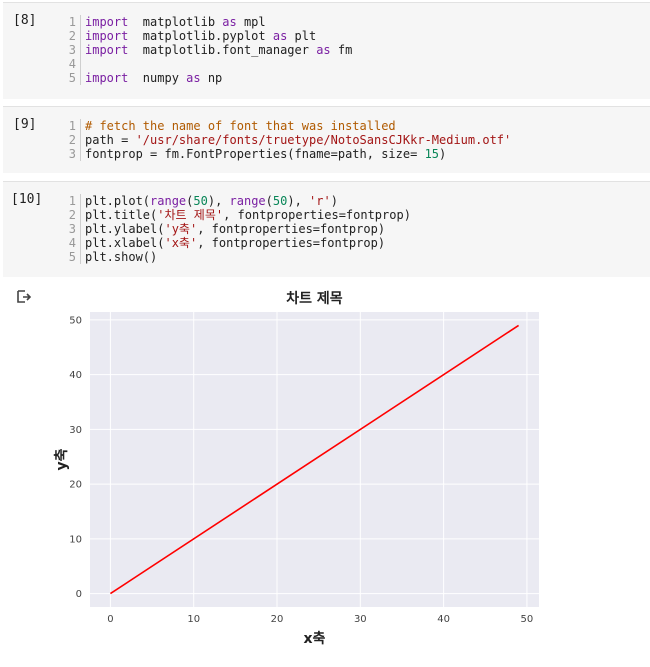 The width and height of the screenshot is (650, 667). Describe the element at coordinates (75, 375) in the screenshot. I see `y-tick-label: 40` at that location.